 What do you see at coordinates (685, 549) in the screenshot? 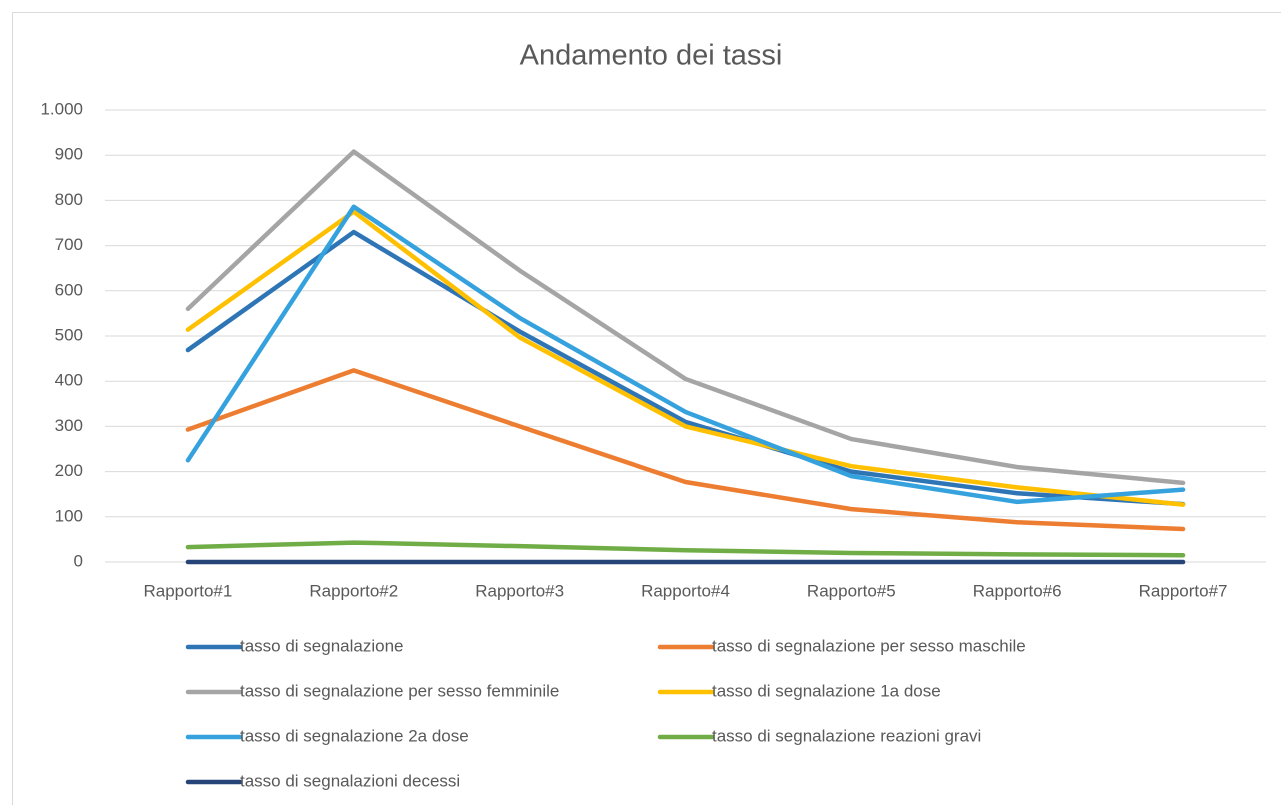
I see `series-line` at bounding box center [685, 549].